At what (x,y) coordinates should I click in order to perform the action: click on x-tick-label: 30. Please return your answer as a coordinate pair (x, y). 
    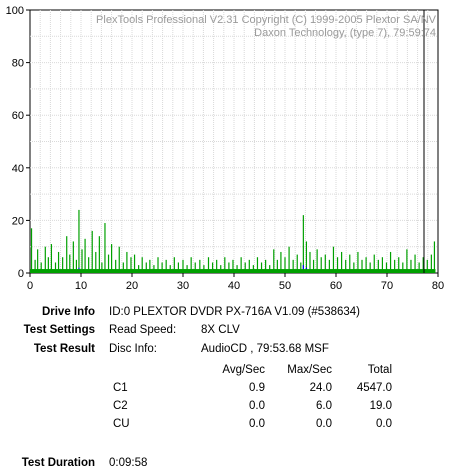
    Looking at the image, I should click on (183, 286).